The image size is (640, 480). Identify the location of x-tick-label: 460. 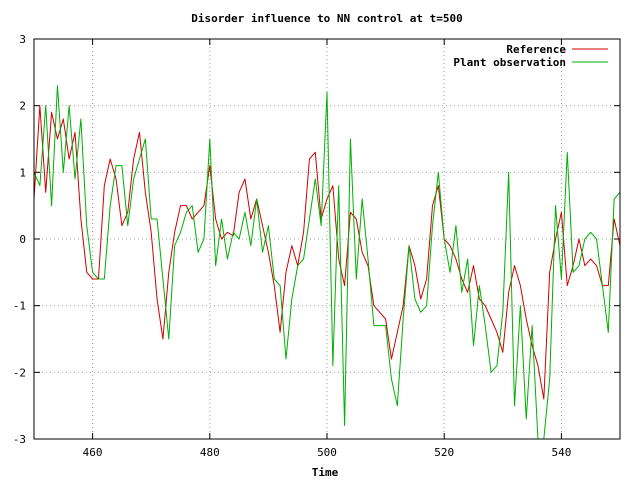
(93, 452).